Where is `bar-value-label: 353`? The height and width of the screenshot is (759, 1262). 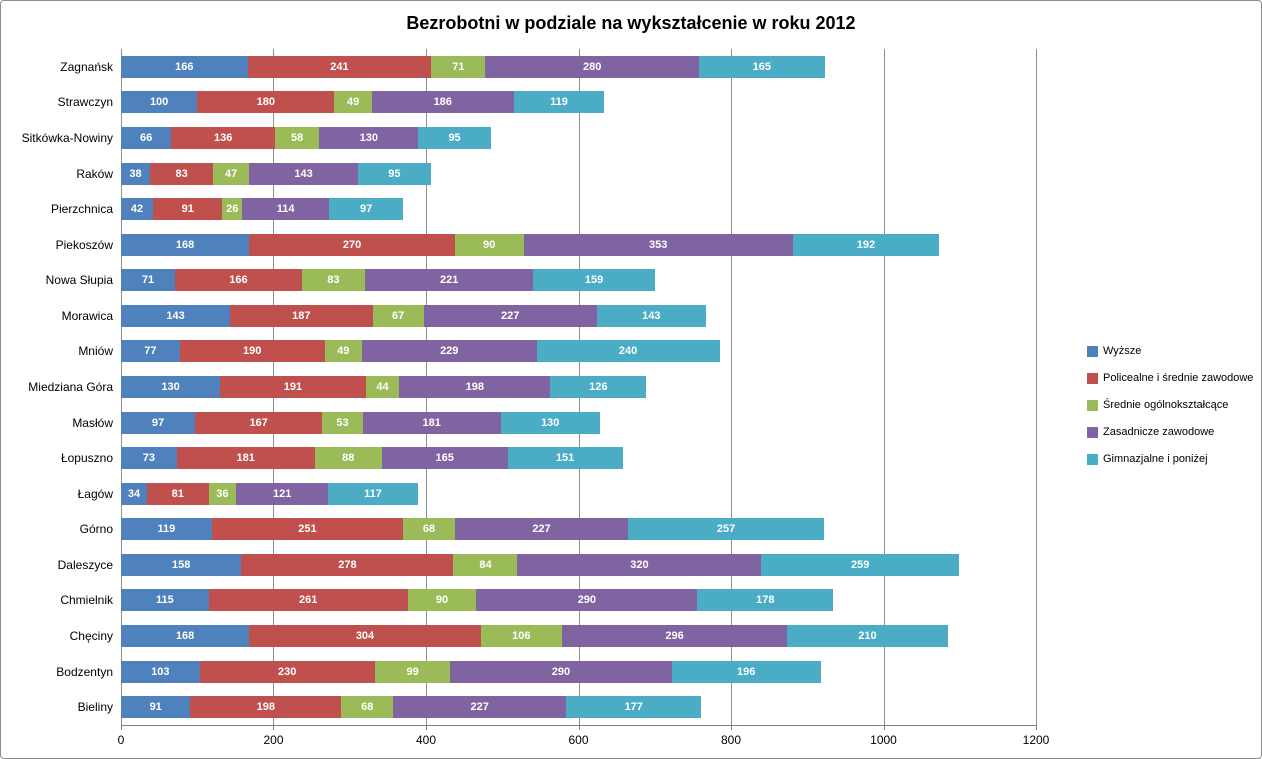 bar-value-label: 353 is located at coordinates (658, 244).